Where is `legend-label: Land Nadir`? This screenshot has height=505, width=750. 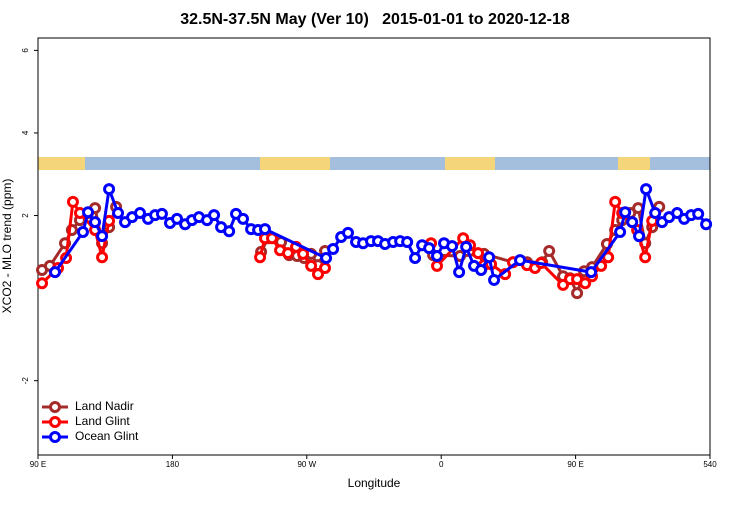 legend-label: Land Nadir is located at coordinates (104, 406).